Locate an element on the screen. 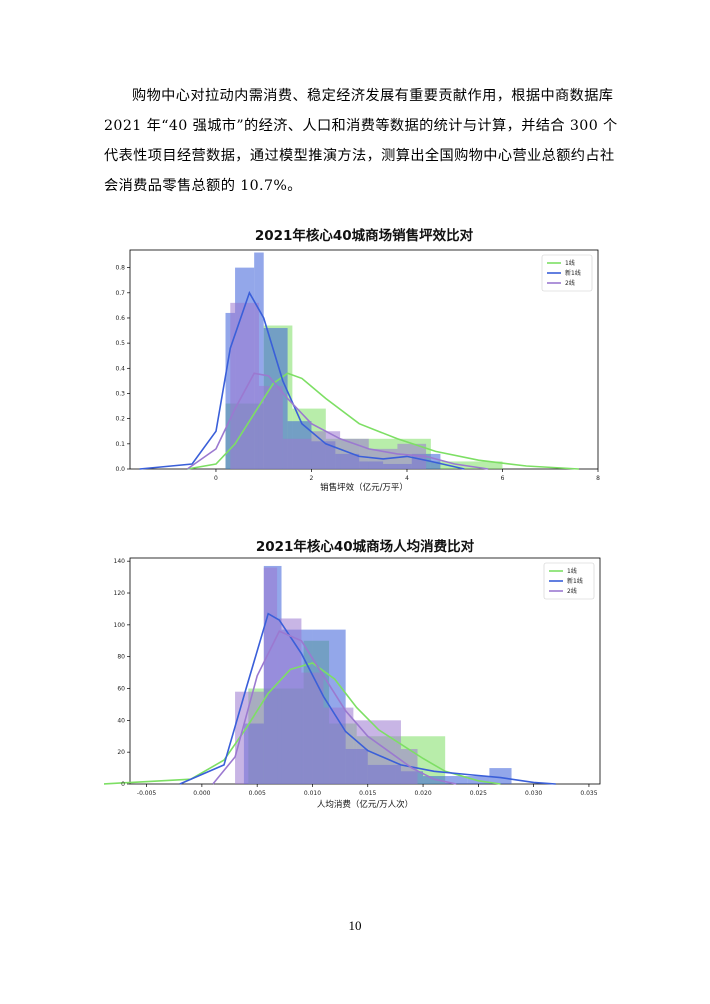 This screenshot has width=710, height=1004. x-tick-label: 0.000 is located at coordinates (201, 793).